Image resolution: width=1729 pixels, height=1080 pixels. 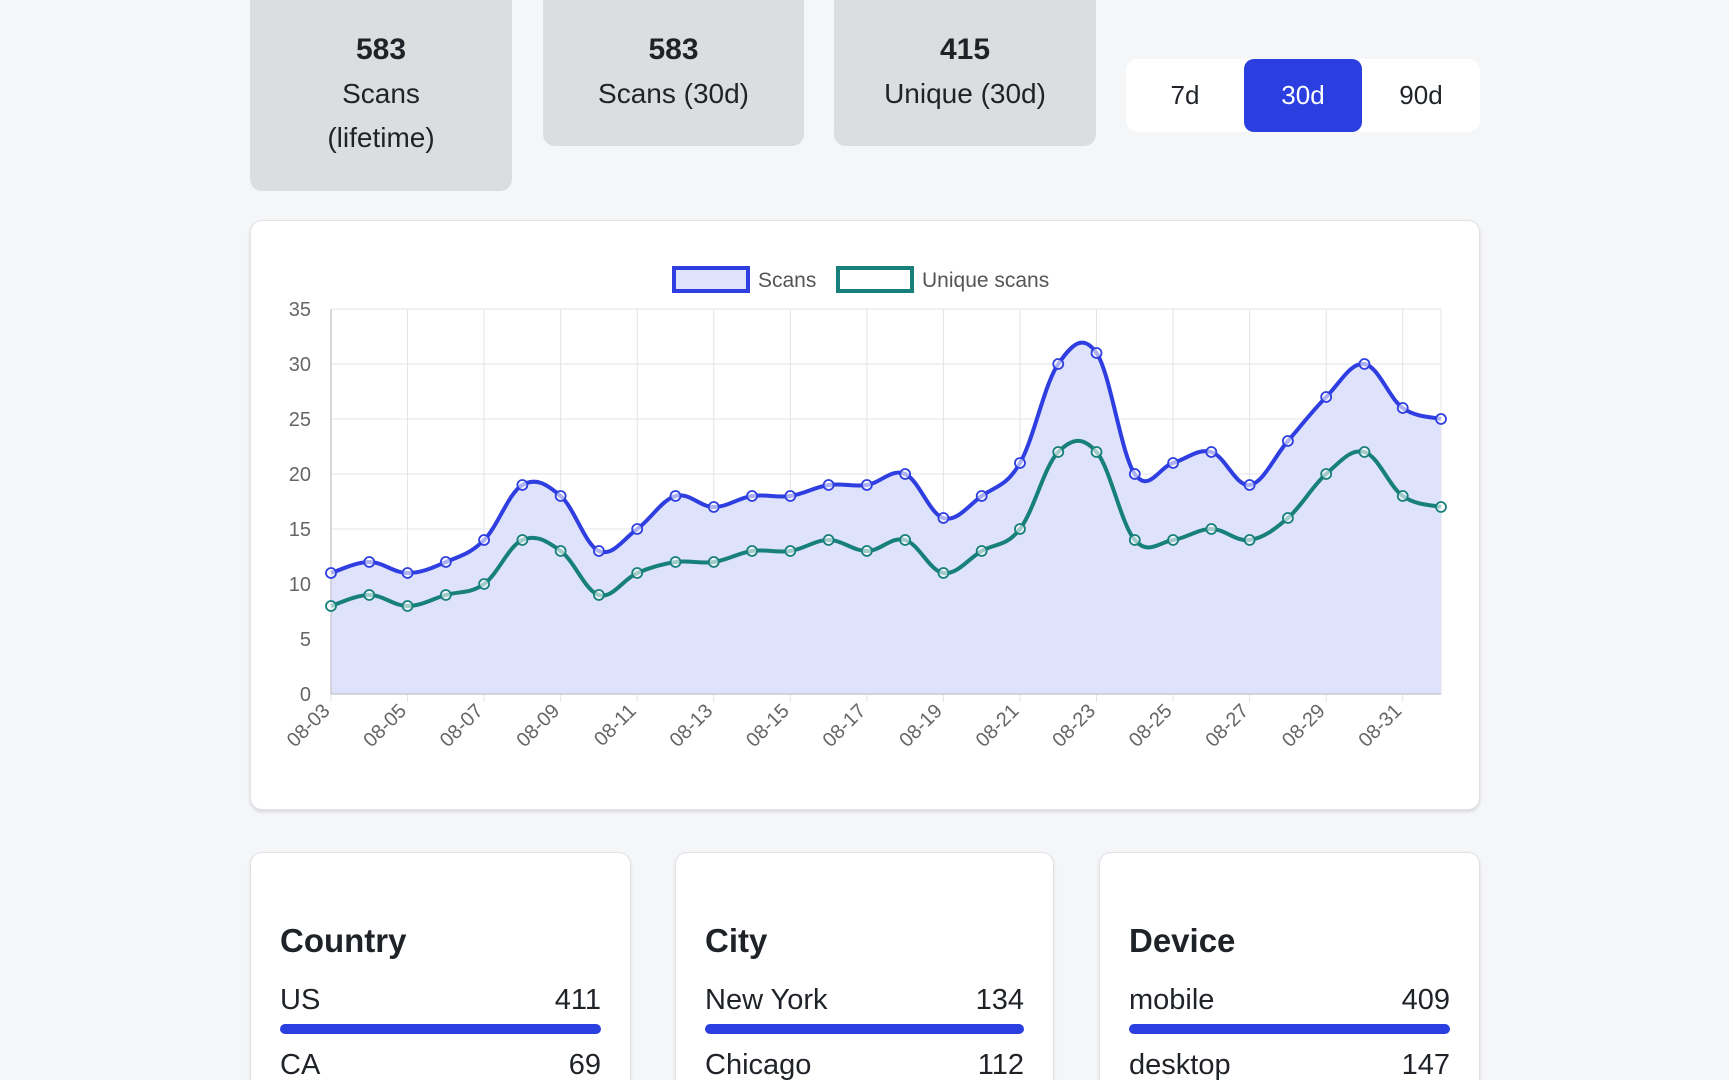 I want to click on stat-label-lifetime: Scans, so click(x=381, y=93).